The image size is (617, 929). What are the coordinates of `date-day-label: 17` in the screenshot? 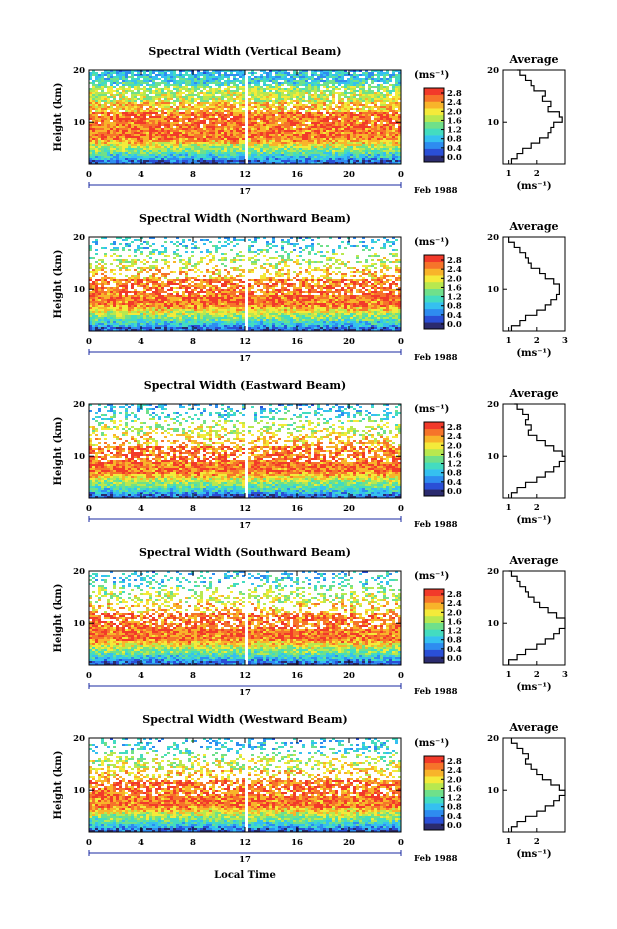 It's located at (245, 192).